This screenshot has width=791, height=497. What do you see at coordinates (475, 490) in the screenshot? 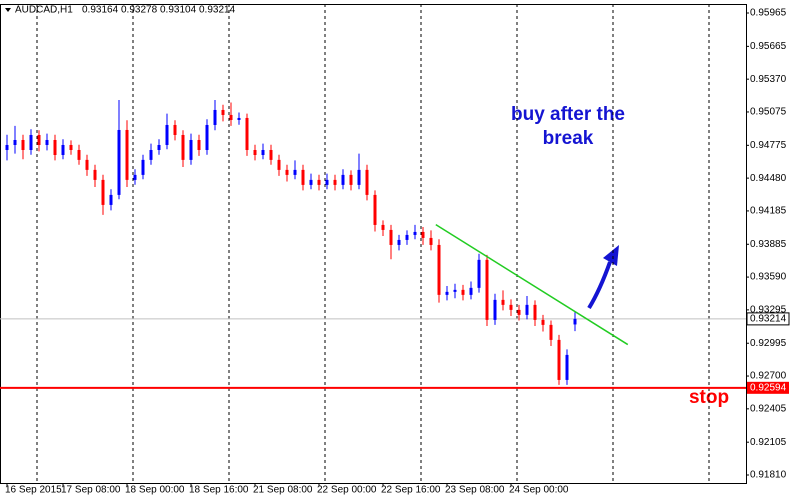
I see `x-tick-label: 23 Sep 08:00` at bounding box center [475, 490].